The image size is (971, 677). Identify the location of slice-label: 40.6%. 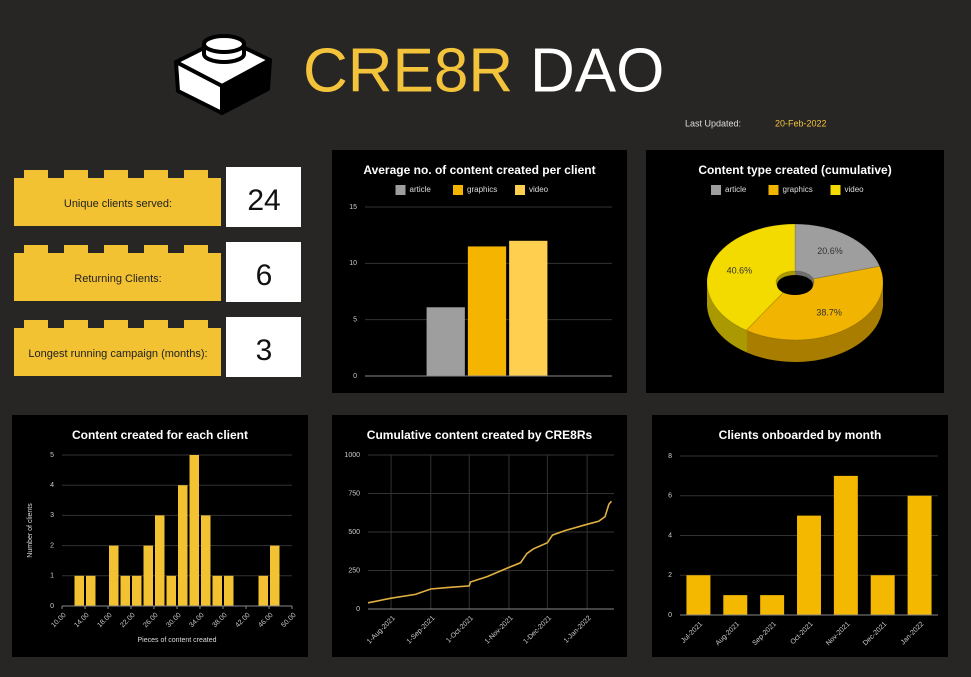
(740, 270).